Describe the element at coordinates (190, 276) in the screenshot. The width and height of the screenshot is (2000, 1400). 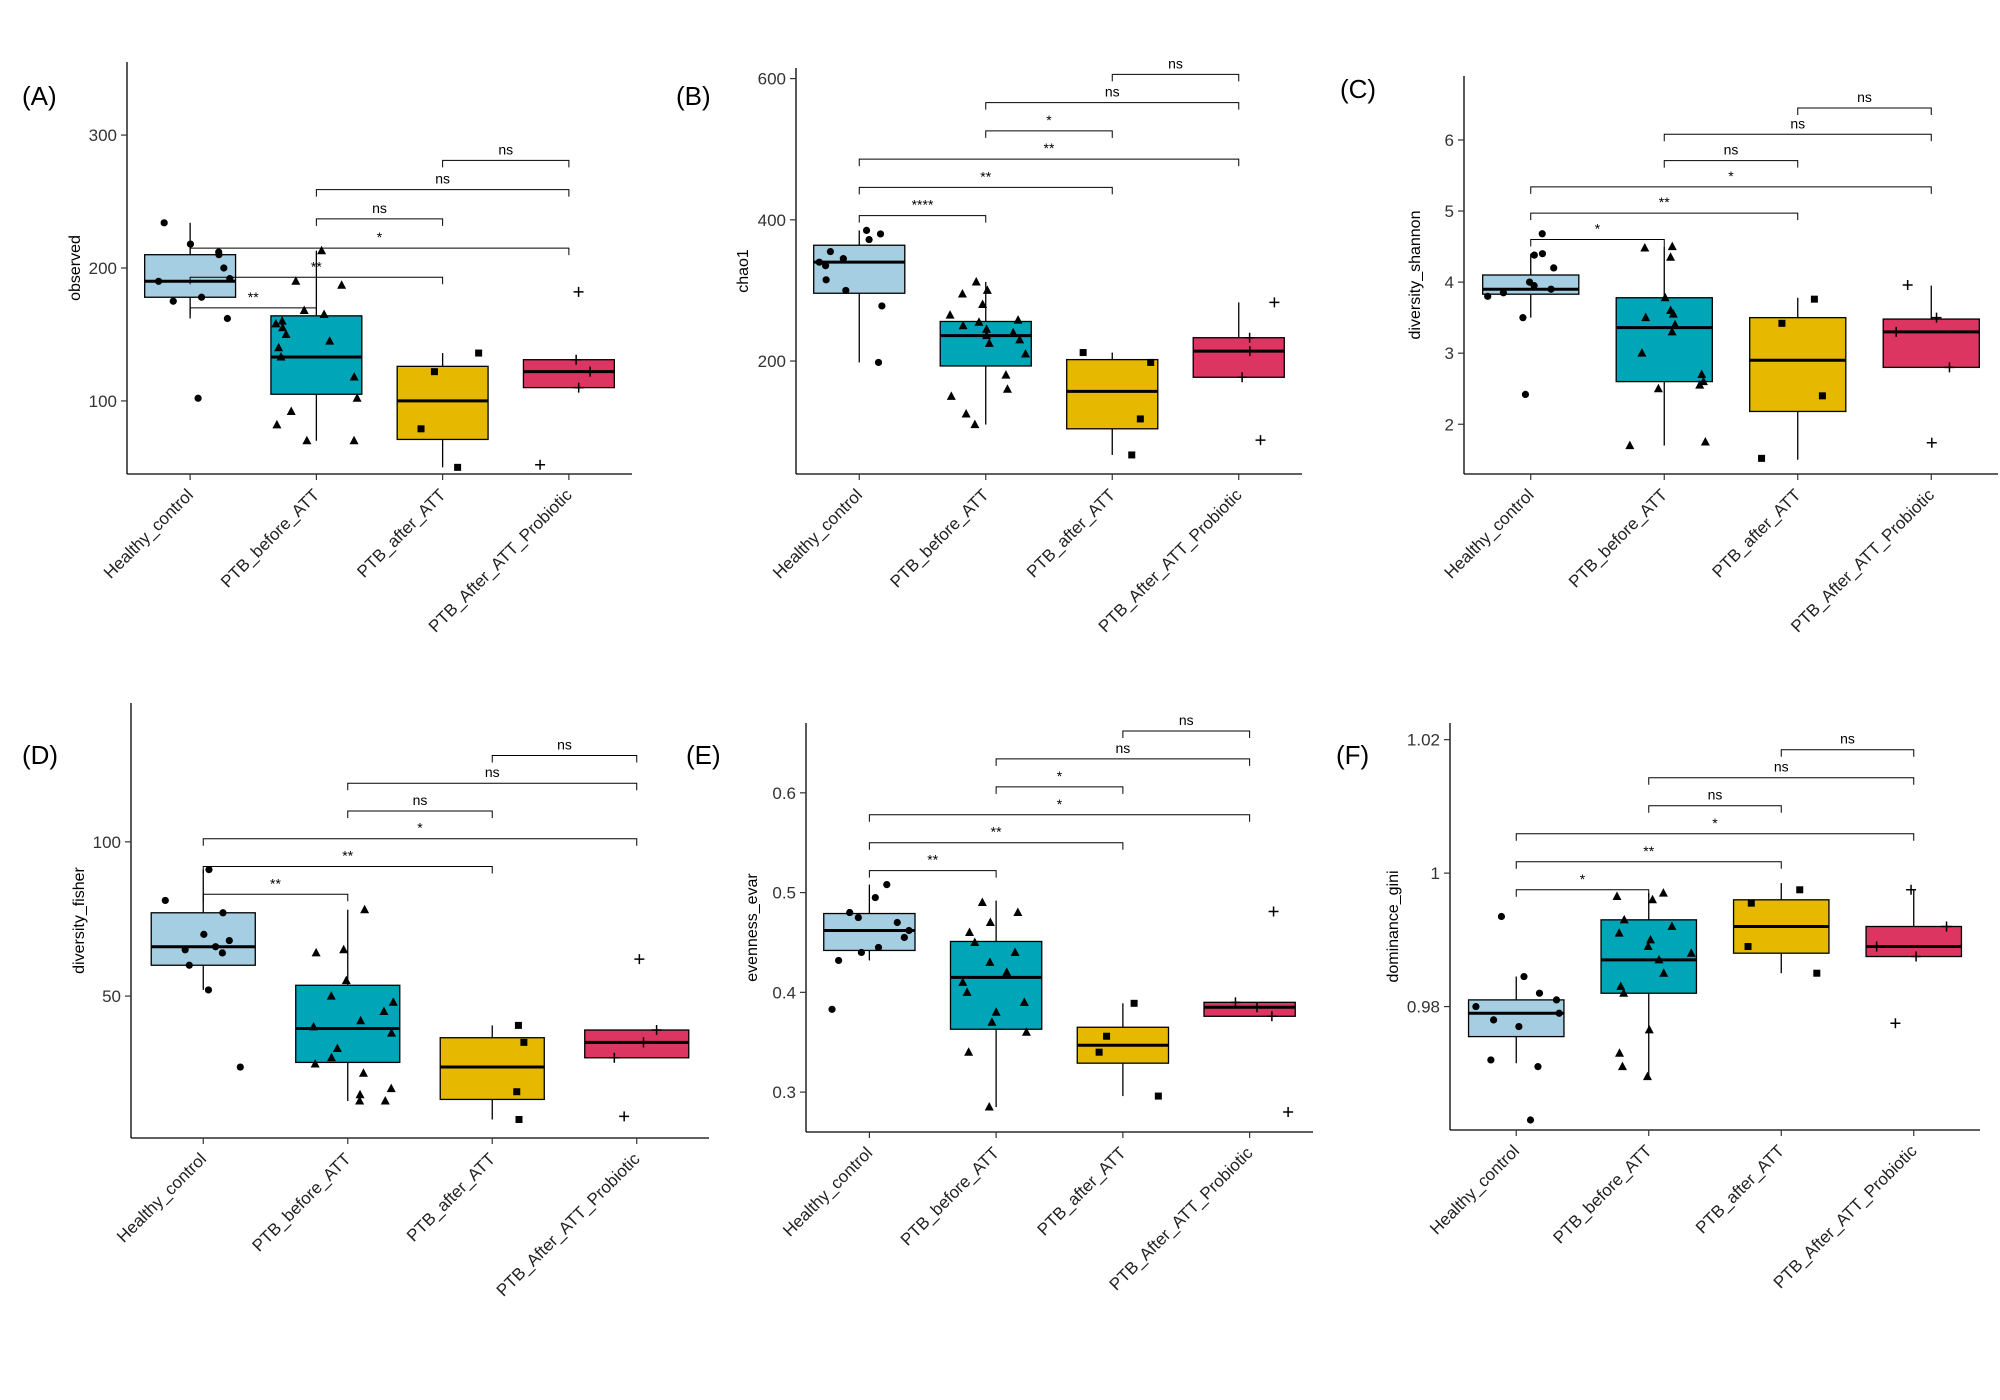
I see `box-healthy-control` at that location.